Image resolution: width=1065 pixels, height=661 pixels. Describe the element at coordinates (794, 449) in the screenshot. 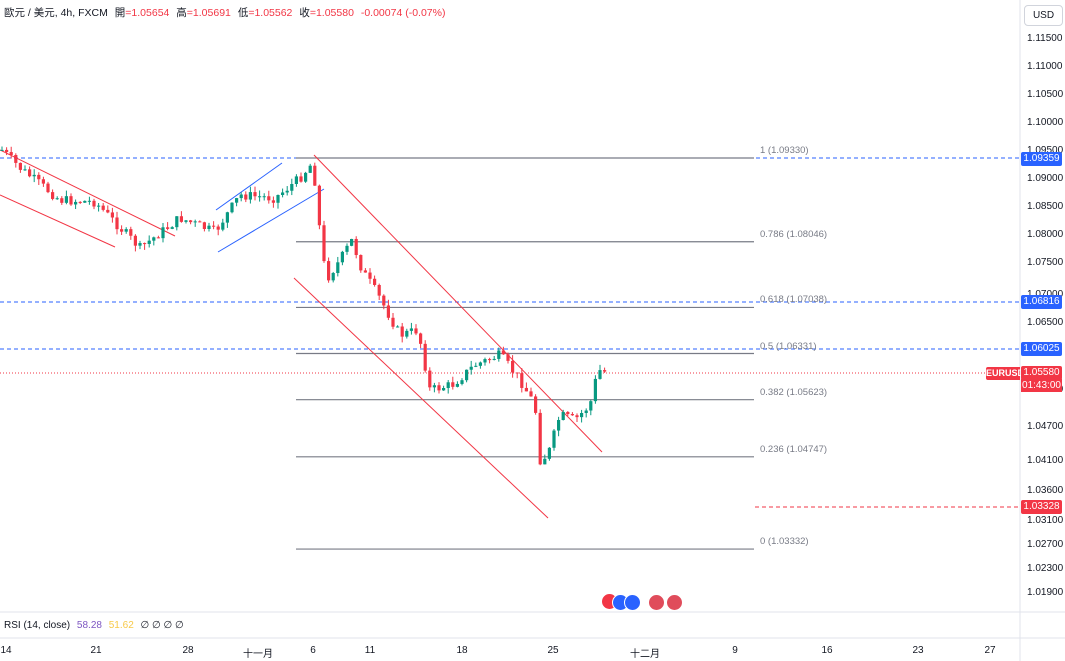

I see `fib-level-label: 0.236 (1.04747)` at that location.